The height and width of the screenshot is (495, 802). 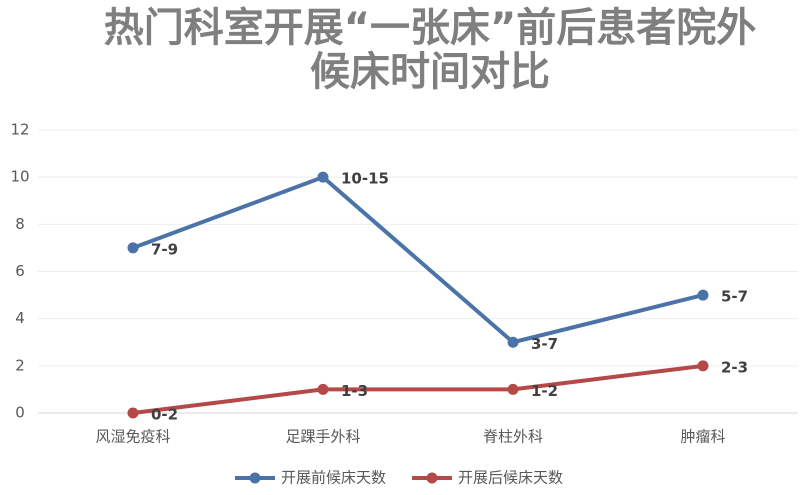 What do you see at coordinates (365, 179) in the screenshot?
I see `data-label: 10-15` at bounding box center [365, 179].